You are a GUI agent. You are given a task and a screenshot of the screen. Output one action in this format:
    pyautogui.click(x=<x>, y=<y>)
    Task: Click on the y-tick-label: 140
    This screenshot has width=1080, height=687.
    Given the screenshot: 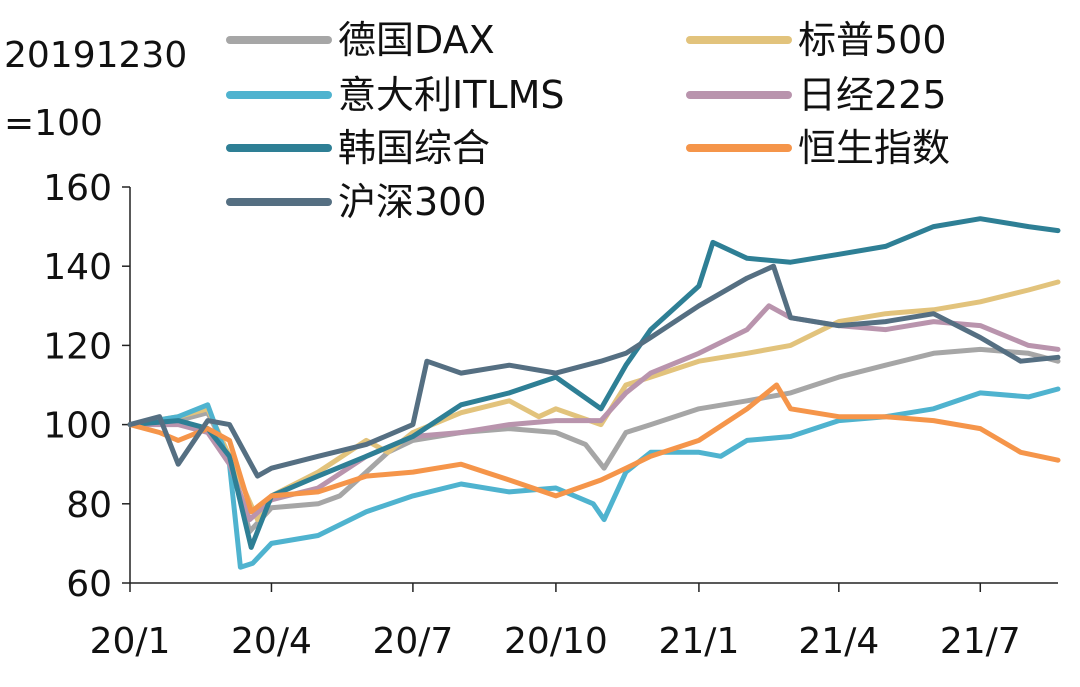 What is the action you would take?
    pyautogui.click(x=77, y=267)
    